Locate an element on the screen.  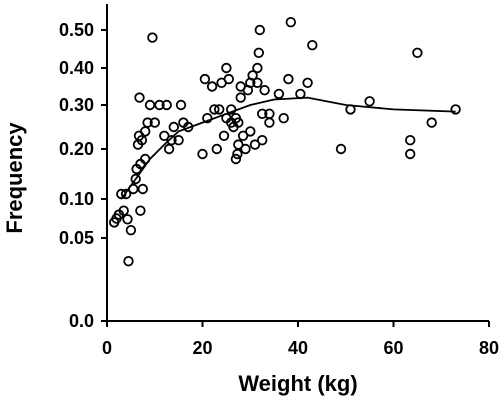
y-tick-label: 0.20 is located at coordinates (76, 149).